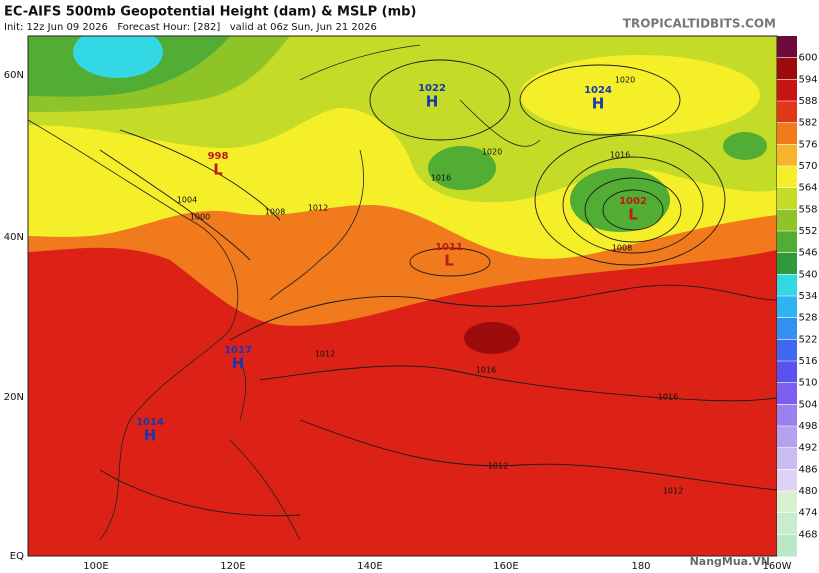 The height and width of the screenshot is (573, 819). Describe the element at coordinates (699, 24) in the screenshot. I see `site-credit: TROPICALTIDBITS.COM` at that location.